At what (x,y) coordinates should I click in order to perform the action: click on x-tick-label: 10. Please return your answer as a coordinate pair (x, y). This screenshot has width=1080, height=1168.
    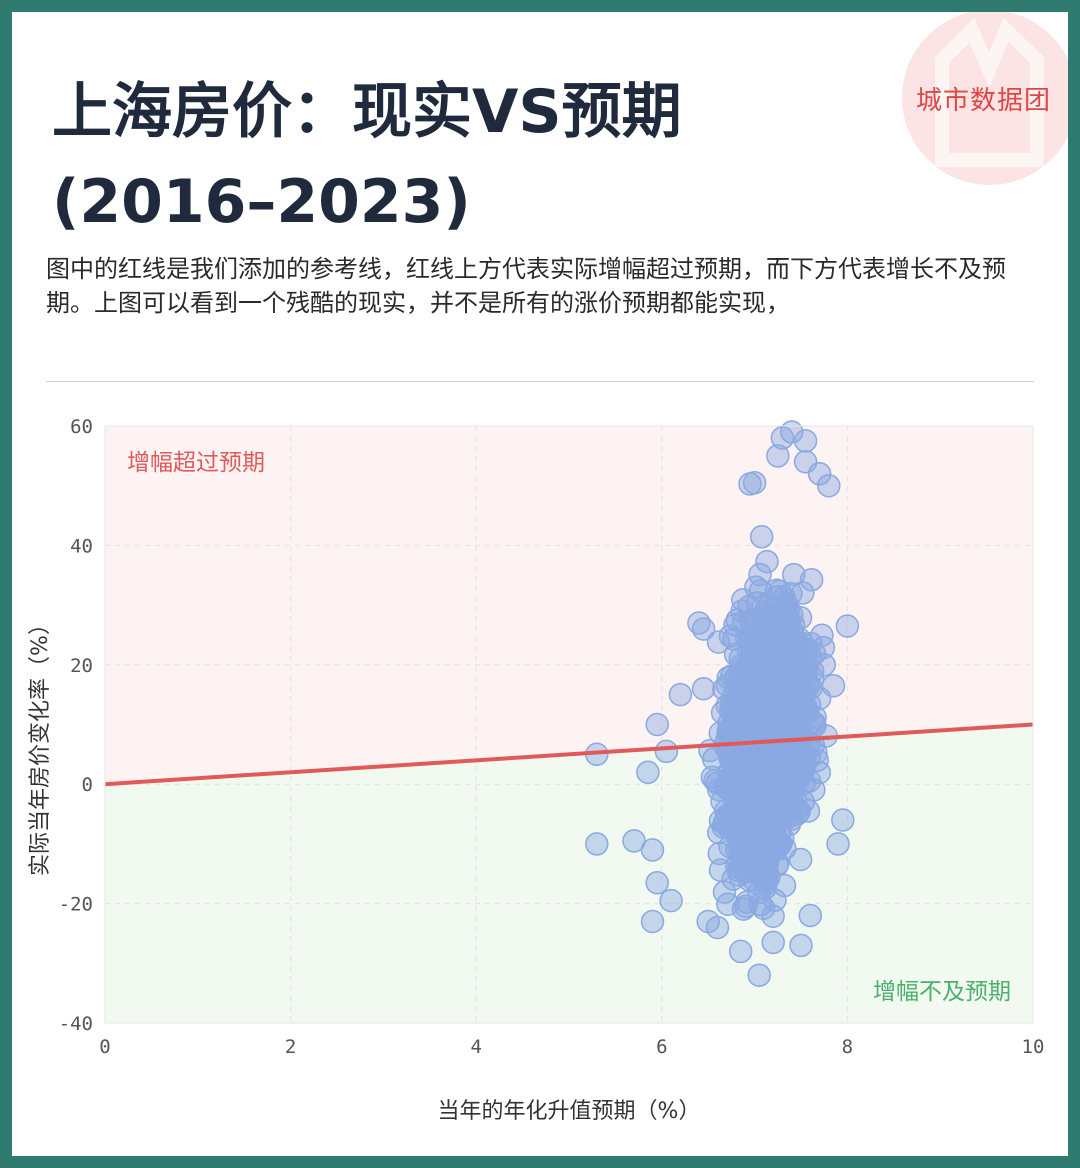
    Looking at the image, I should click on (1033, 1047).